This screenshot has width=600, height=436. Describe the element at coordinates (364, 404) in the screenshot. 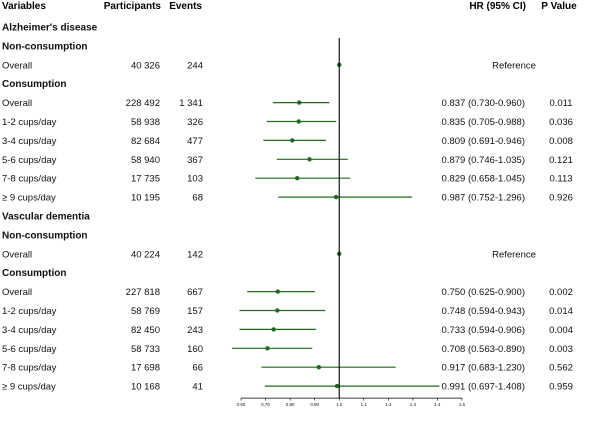

I see `x-tick-label: 1.1` at that location.